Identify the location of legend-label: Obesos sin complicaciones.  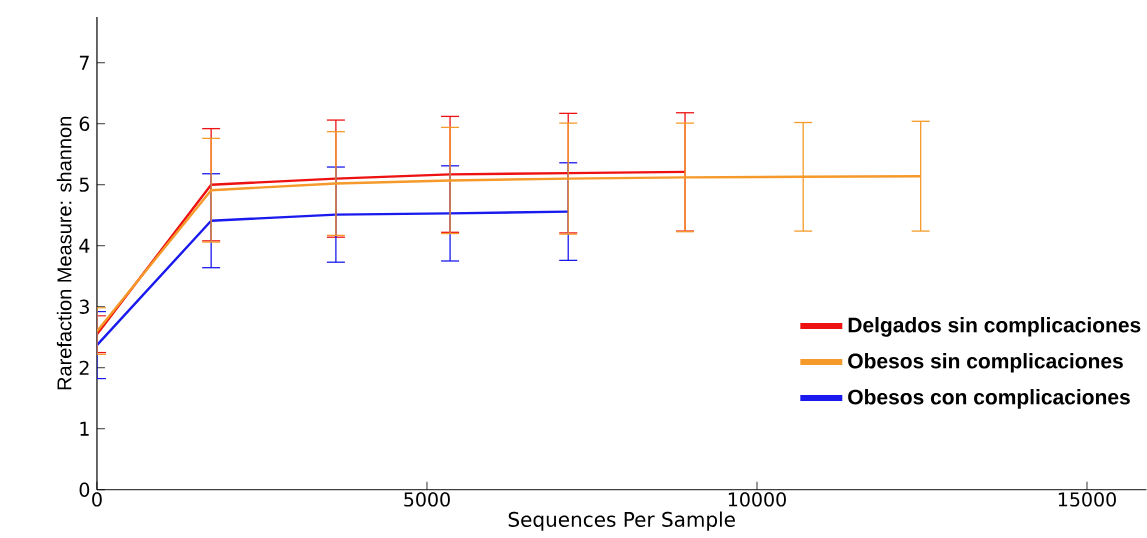
(985, 363).